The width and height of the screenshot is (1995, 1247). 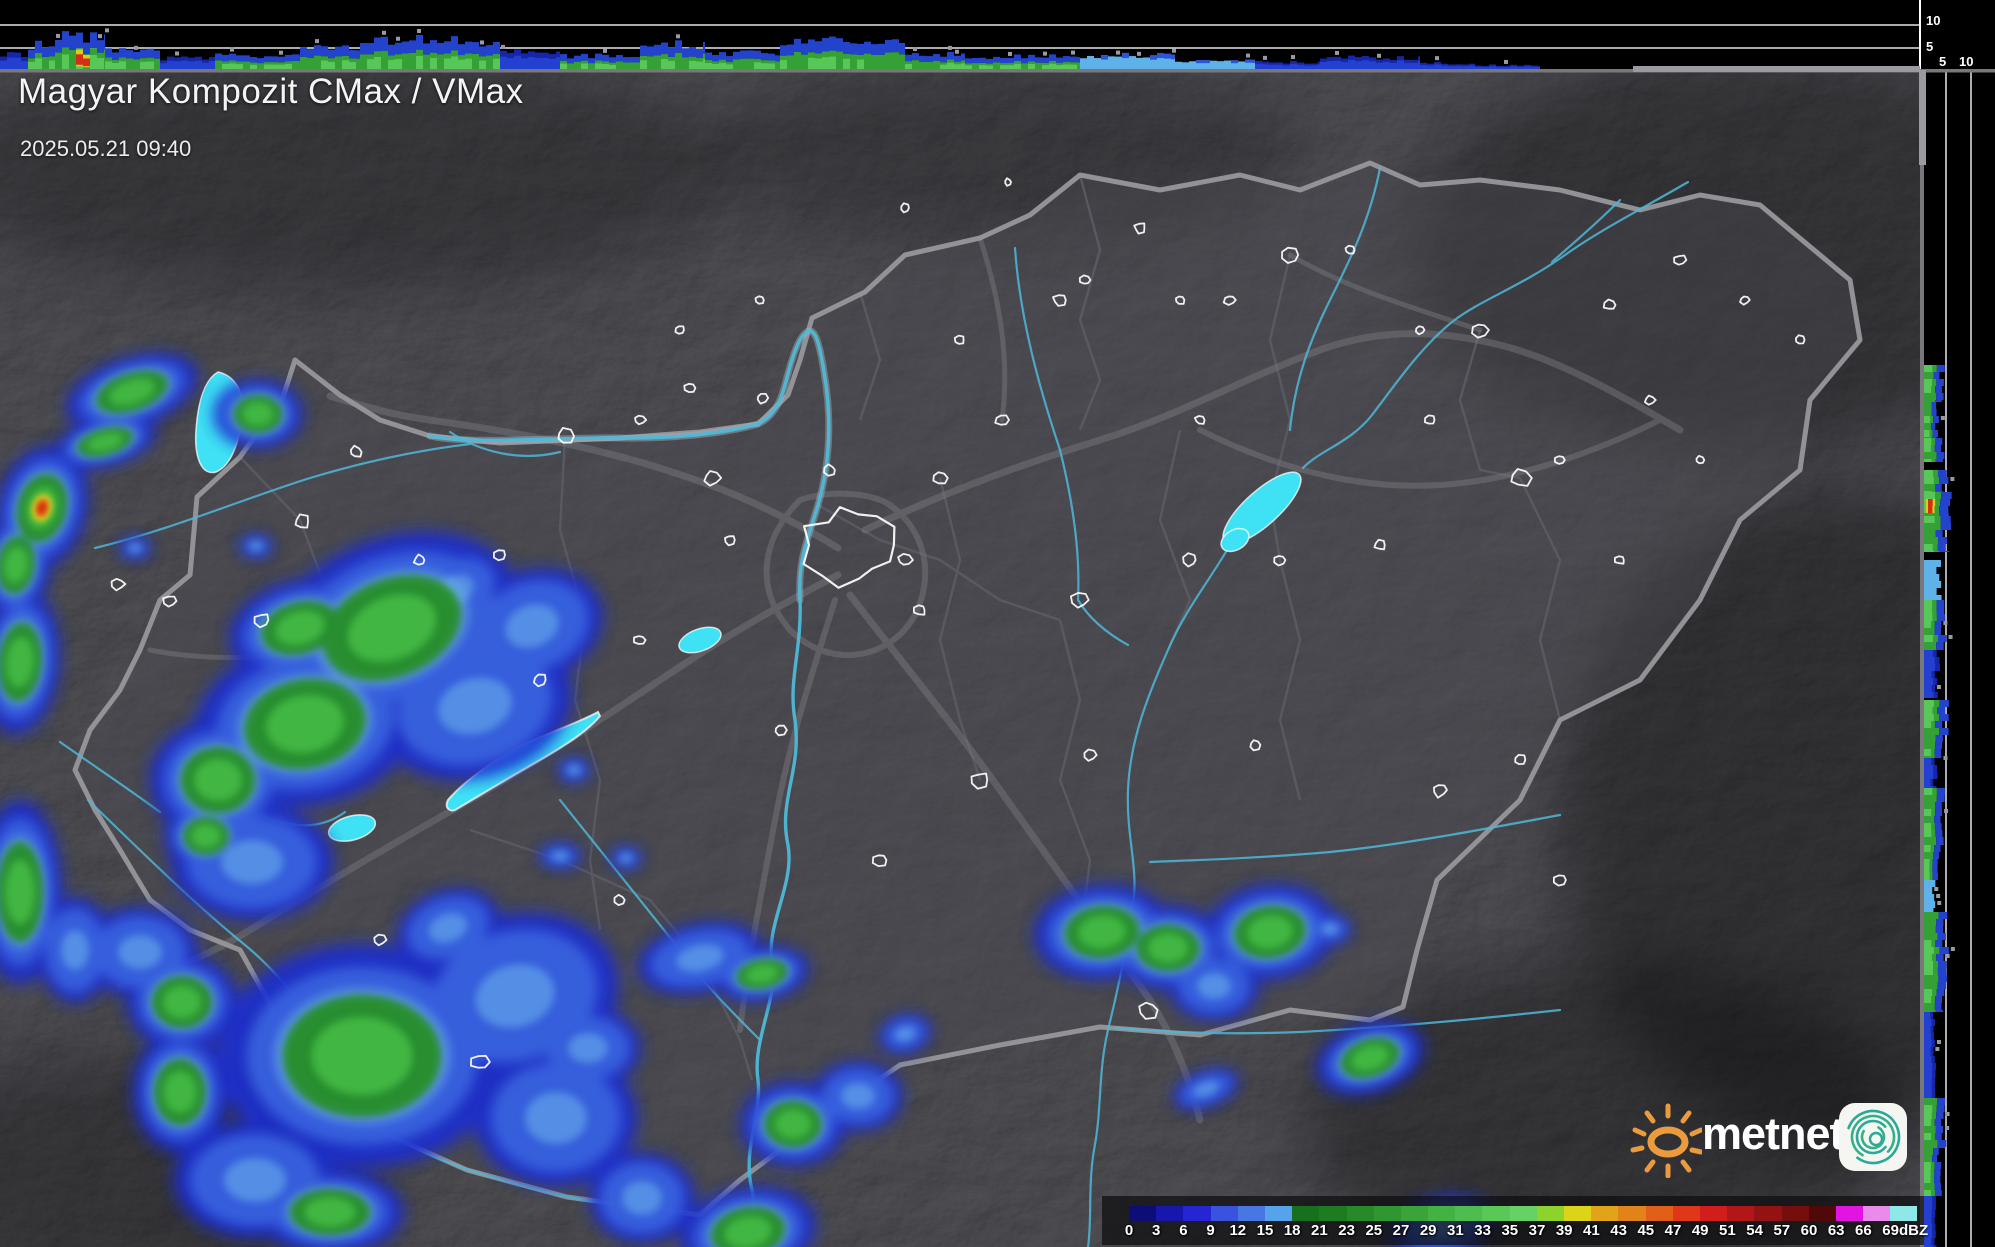 I want to click on top-ground-line, so click(x=997, y=71).